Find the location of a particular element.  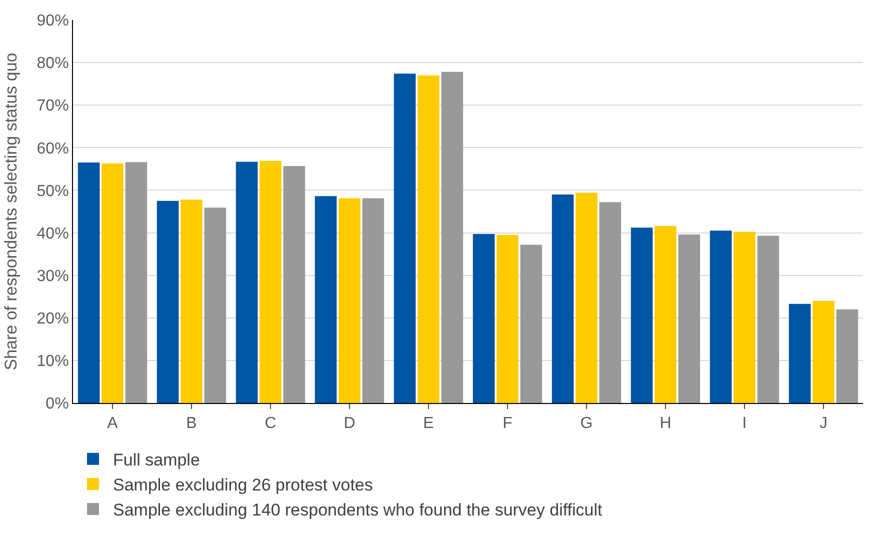

y-tick-label: 50% is located at coordinates (52, 191).